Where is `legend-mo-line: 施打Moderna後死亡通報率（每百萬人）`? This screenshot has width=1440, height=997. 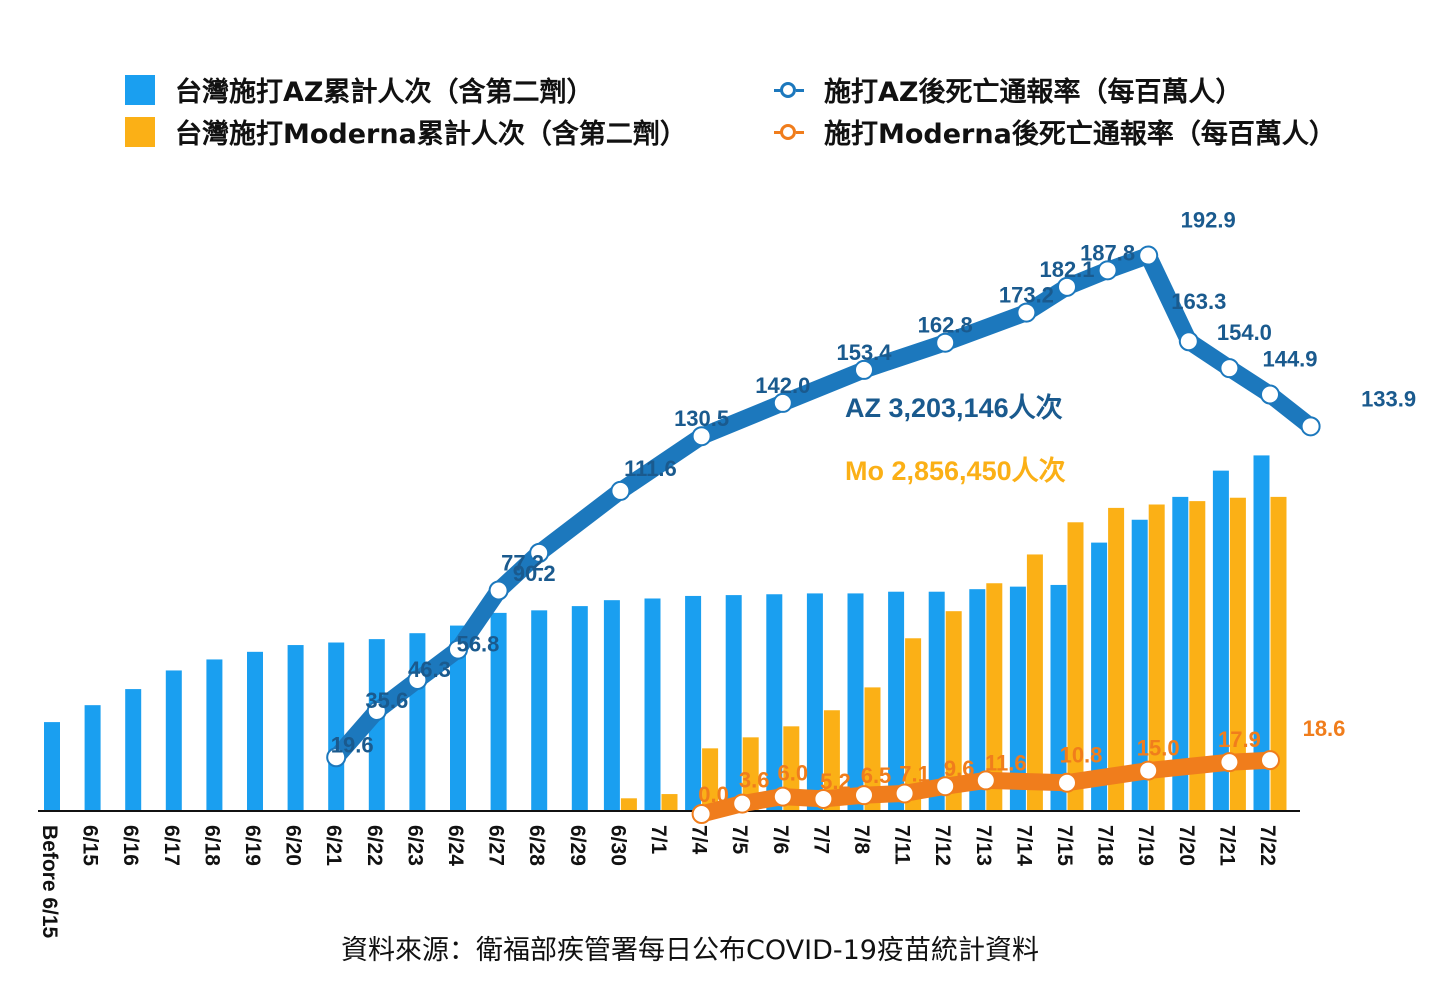 legend-mo-line: 施打Moderna後死亡通報率（每百萬人） is located at coordinates (1055, 131).